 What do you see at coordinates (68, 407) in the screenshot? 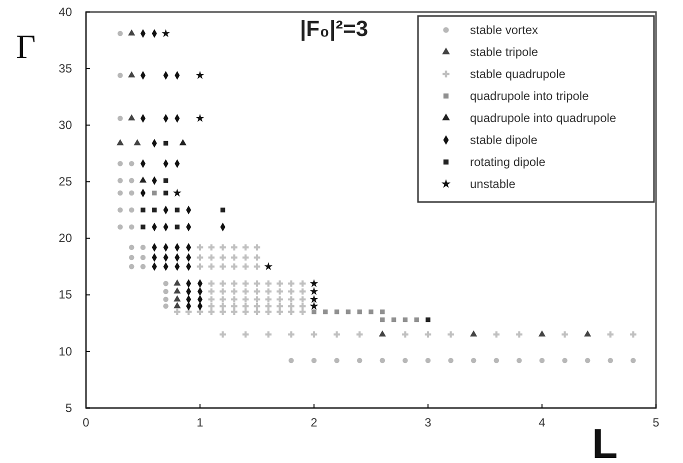
I see `y-tick-label: 5` at bounding box center [68, 407].